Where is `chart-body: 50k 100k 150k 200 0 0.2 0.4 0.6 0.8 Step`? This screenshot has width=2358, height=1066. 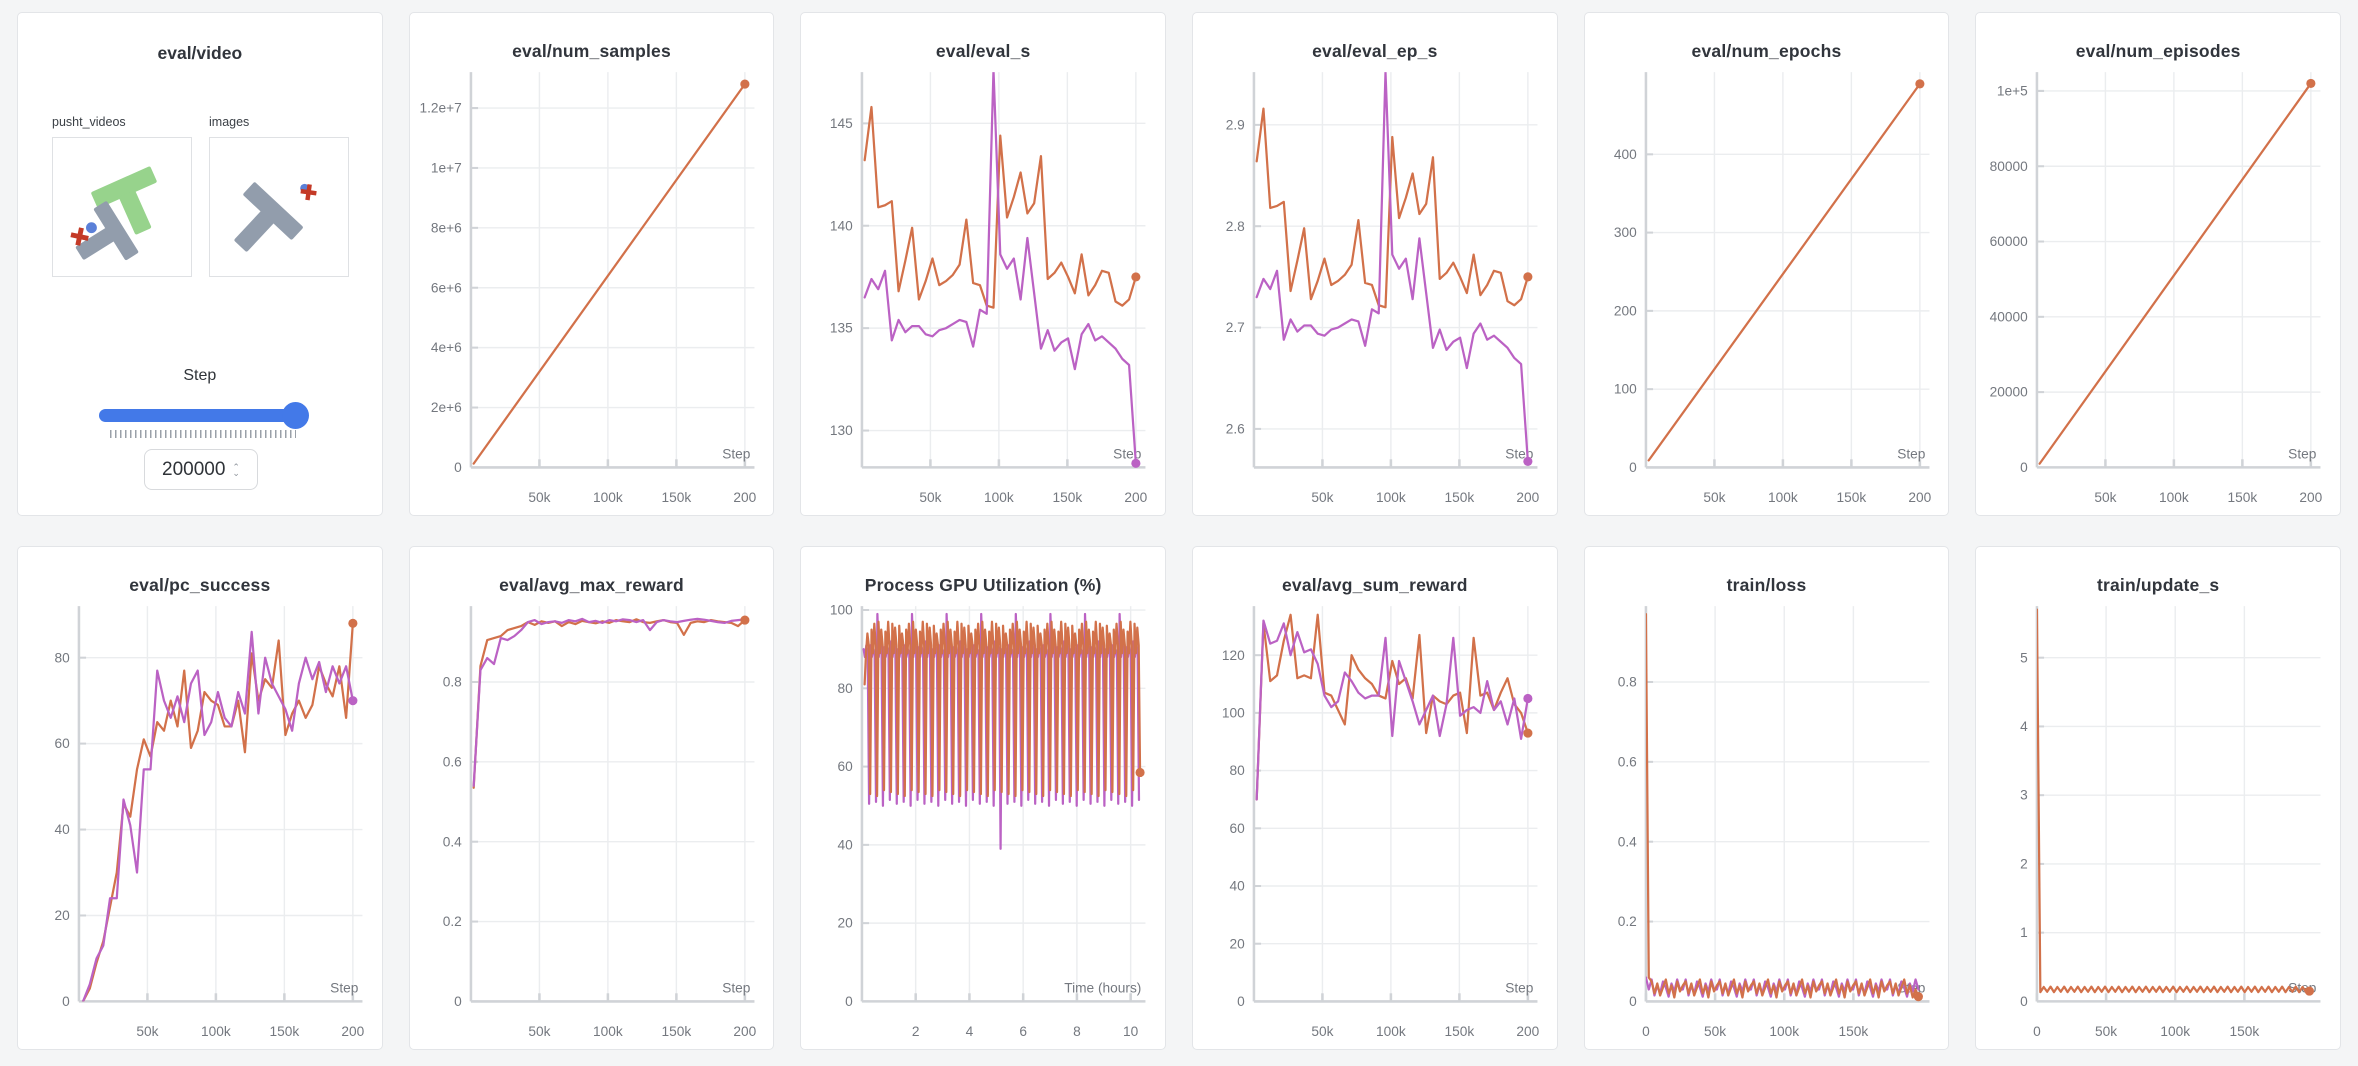 chart-body: 50k 100k 150k 200 0 0.2 0.4 0.6 0.8 Step is located at coordinates (592, 822).